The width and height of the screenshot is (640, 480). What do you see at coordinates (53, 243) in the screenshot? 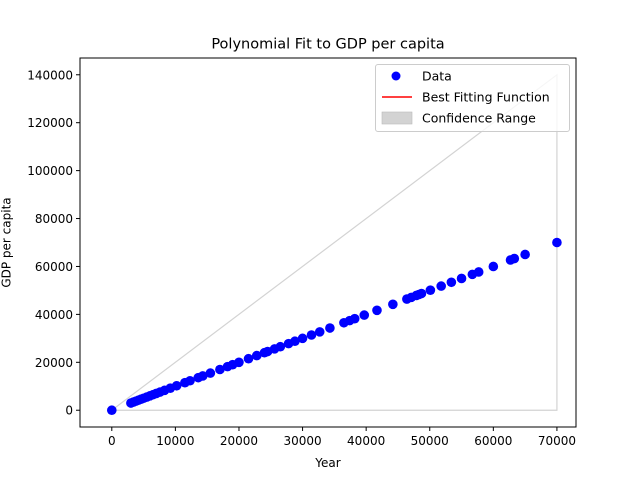
I see `y-axis: 0 20000 40000 60000 80000 100000 120000 140000` at bounding box center [53, 243].